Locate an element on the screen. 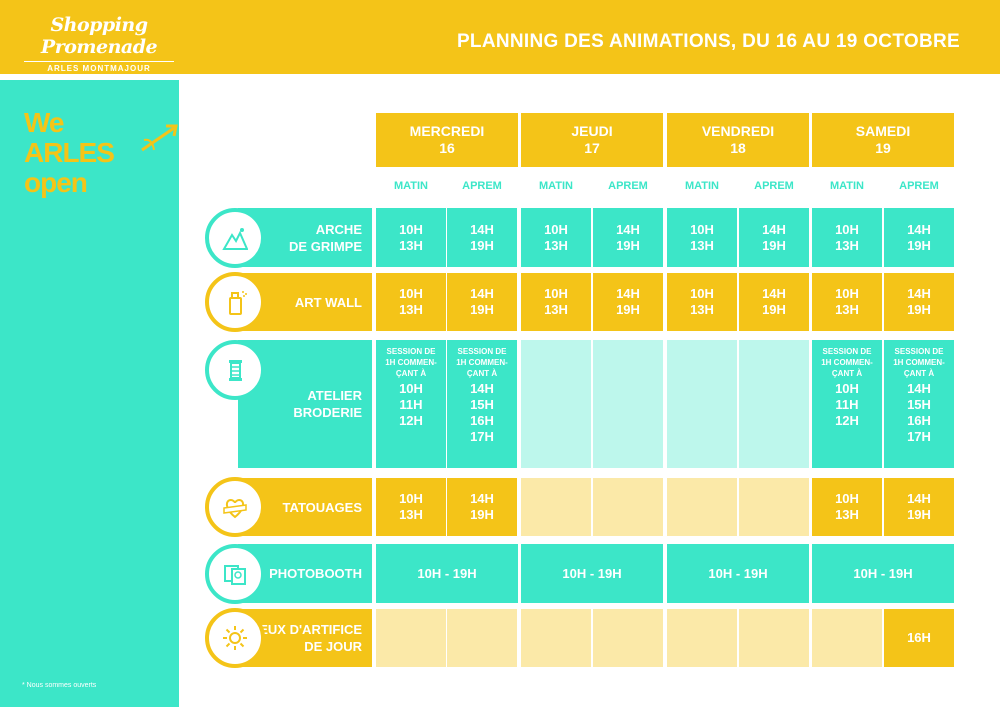  day-date: 16 is located at coordinates (447, 148).